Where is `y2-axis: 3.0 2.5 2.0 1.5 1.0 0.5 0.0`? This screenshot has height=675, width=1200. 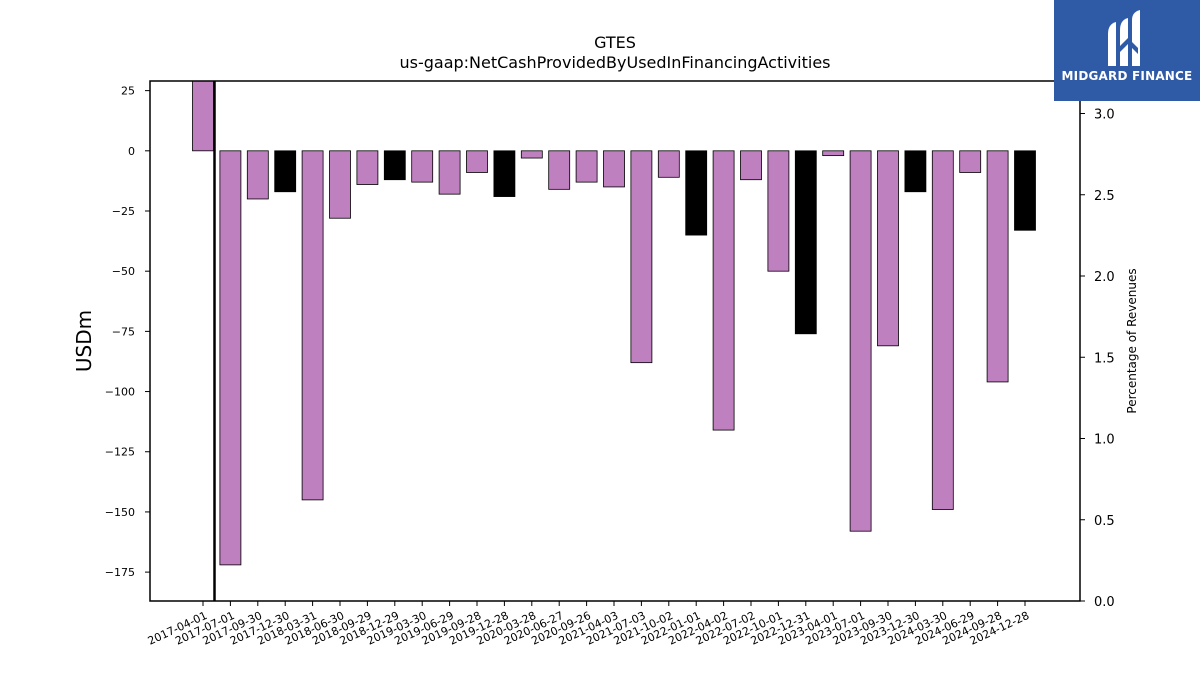 y2-axis: 3.0 2.5 2.0 1.5 1.0 0.5 0.0 is located at coordinates (1097, 359).